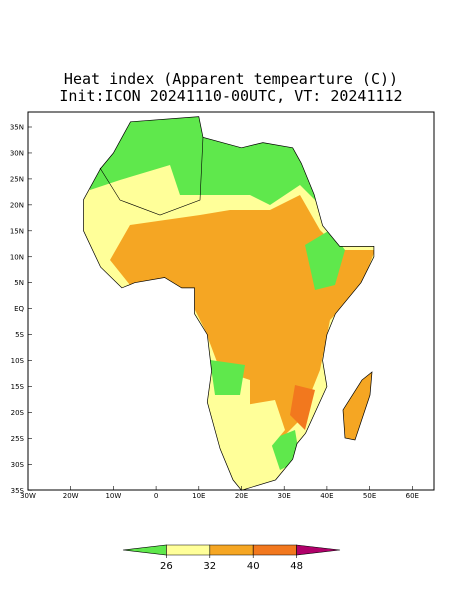  Describe the element at coordinates (17, 231) in the screenshot. I see `lat-label: 15N` at that location.